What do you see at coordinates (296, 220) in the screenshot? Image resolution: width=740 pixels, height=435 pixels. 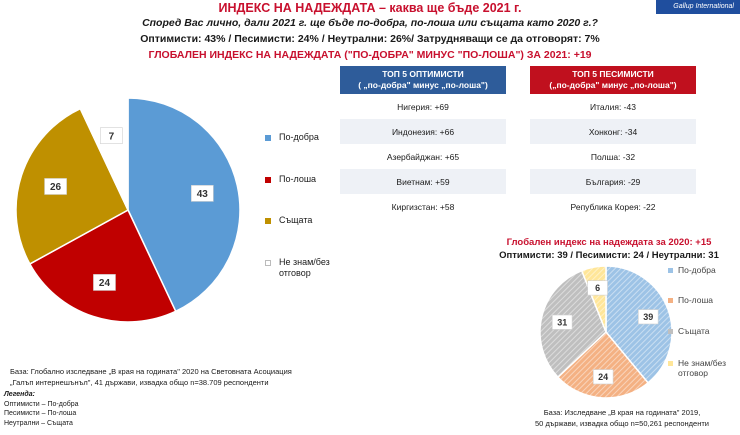 I see `legend-label-same: Същата` at bounding box center [296, 220].